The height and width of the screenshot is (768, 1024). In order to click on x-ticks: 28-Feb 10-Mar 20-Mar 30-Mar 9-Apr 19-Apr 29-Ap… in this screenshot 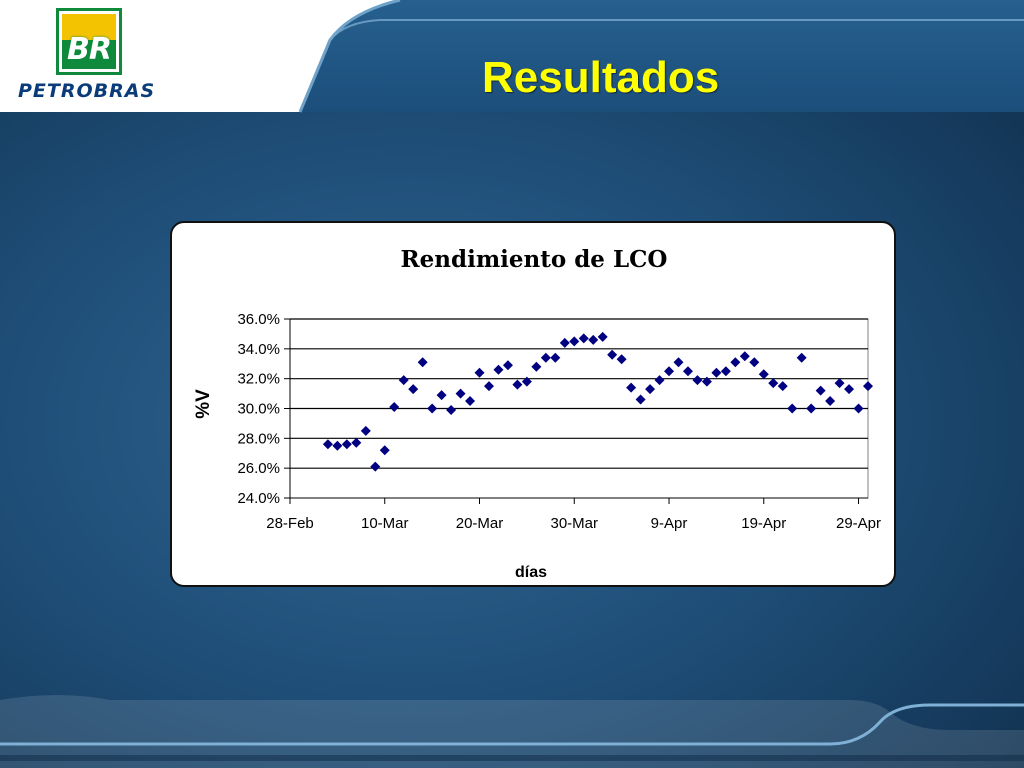, I will do `click(573, 515)`.